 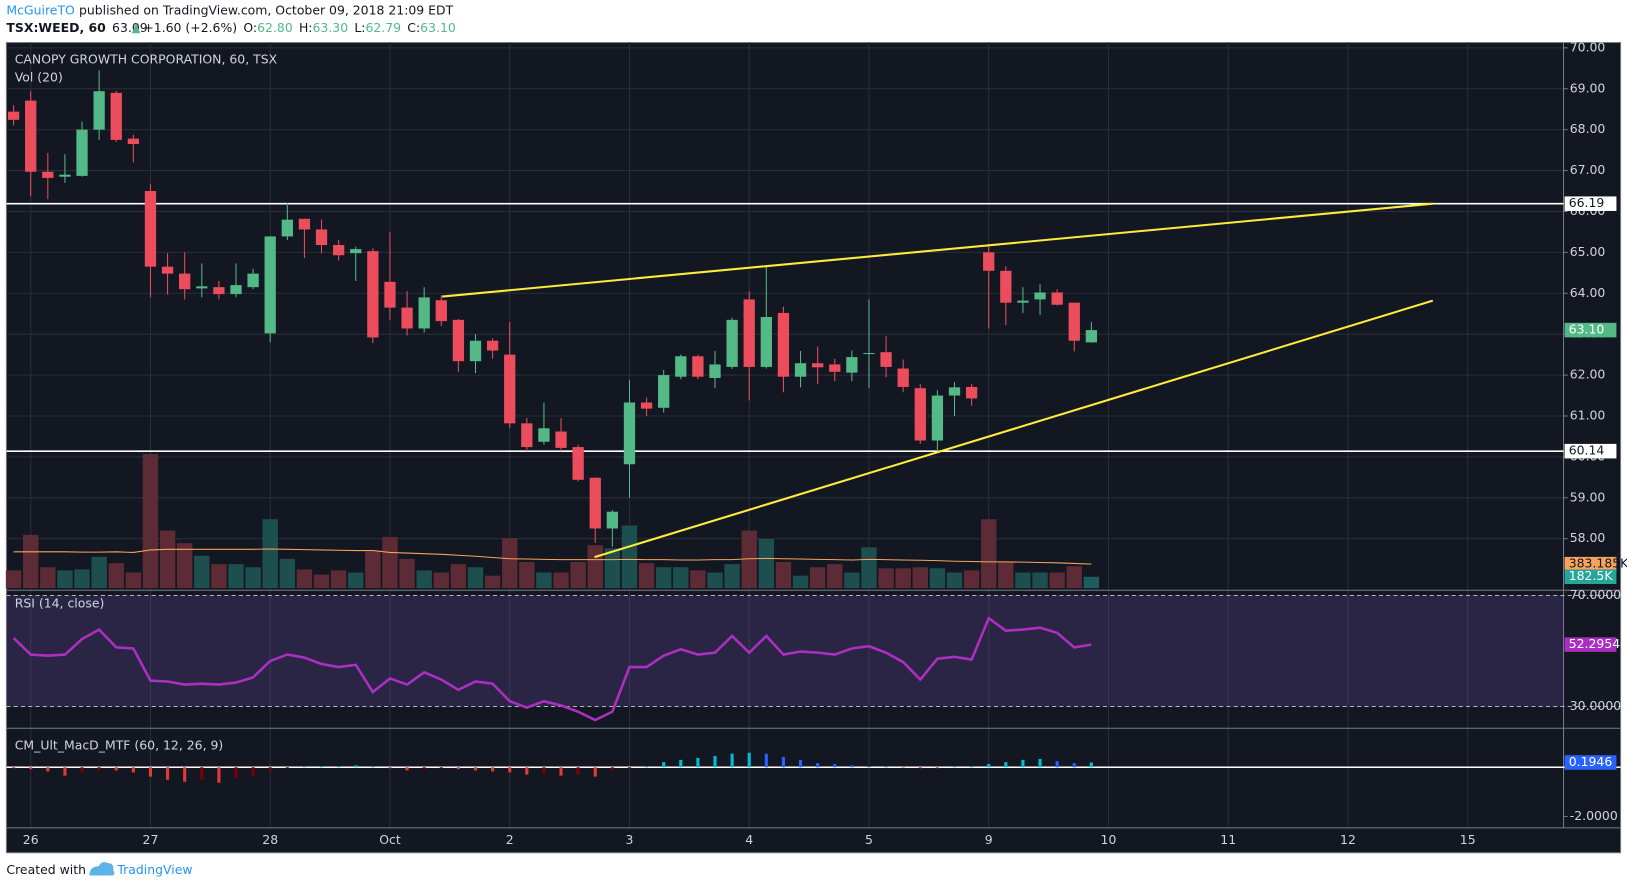 What do you see at coordinates (1109, 839) in the screenshot?
I see `x-tick-label: 10` at bounding box center [1109, 839].